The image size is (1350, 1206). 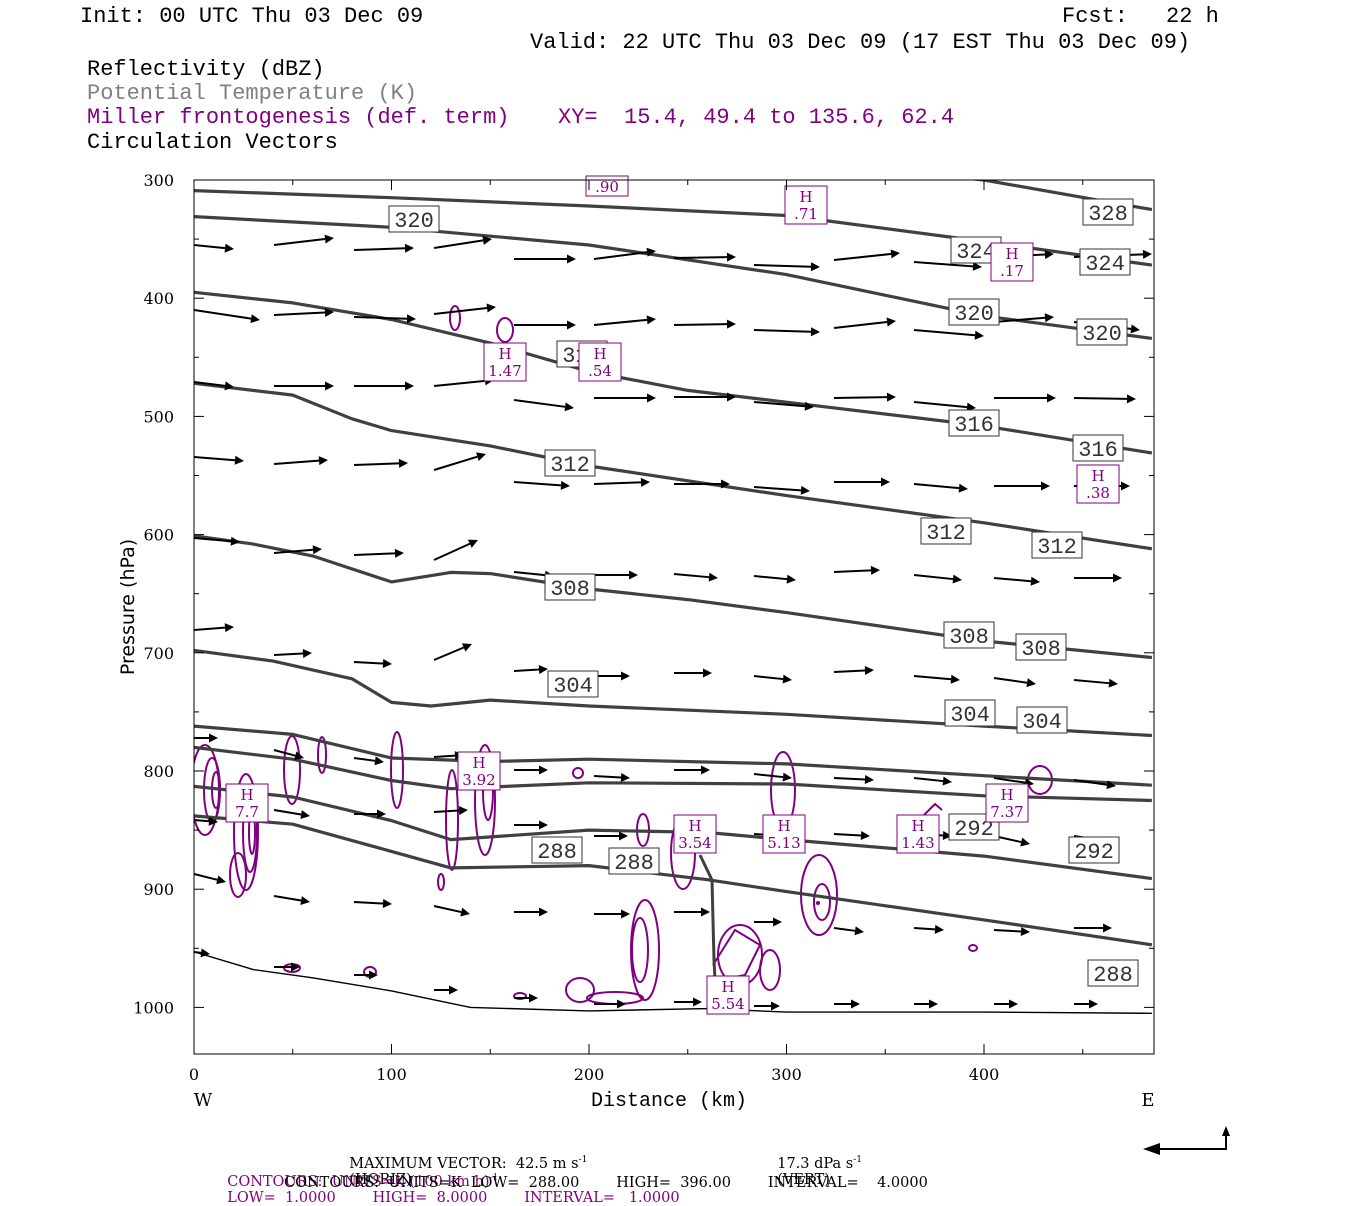 I want to click on frontogenesis-max-label: H1.47, so click(x=505, y=362).